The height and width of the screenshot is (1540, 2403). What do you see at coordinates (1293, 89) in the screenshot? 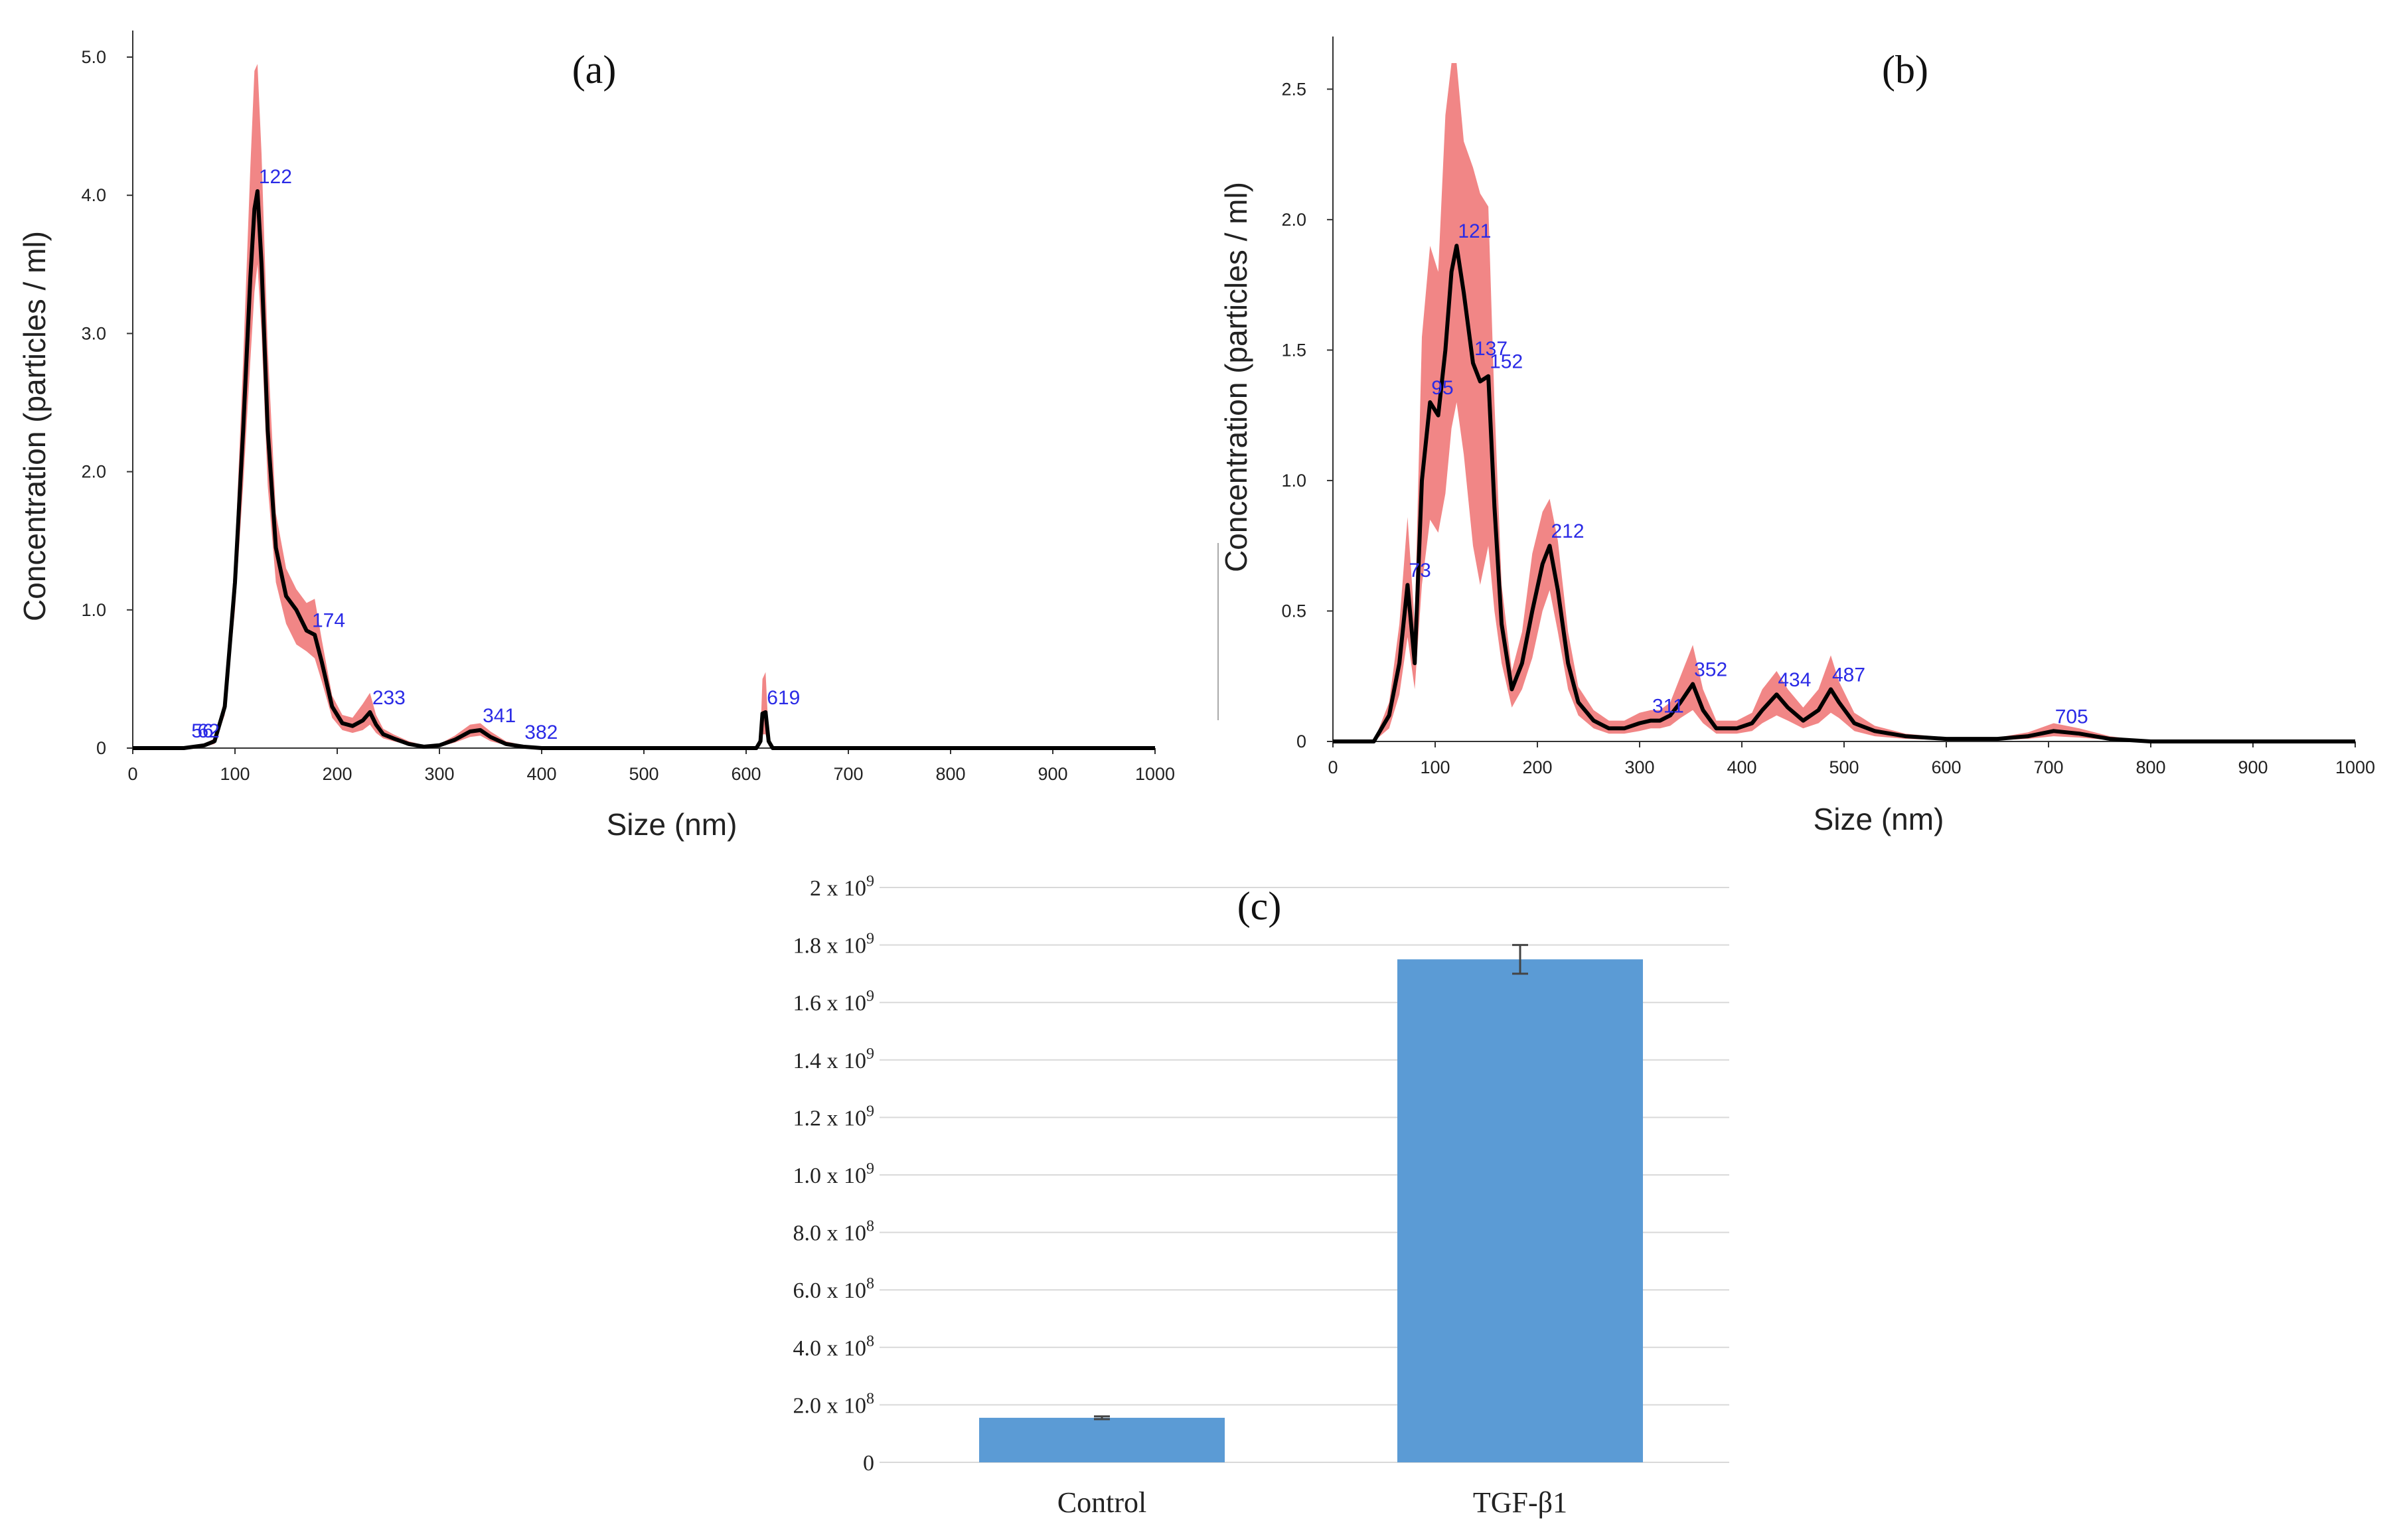
I see `chart-b-y-tick-label: 2.5` at bounding box center [1293, 89].